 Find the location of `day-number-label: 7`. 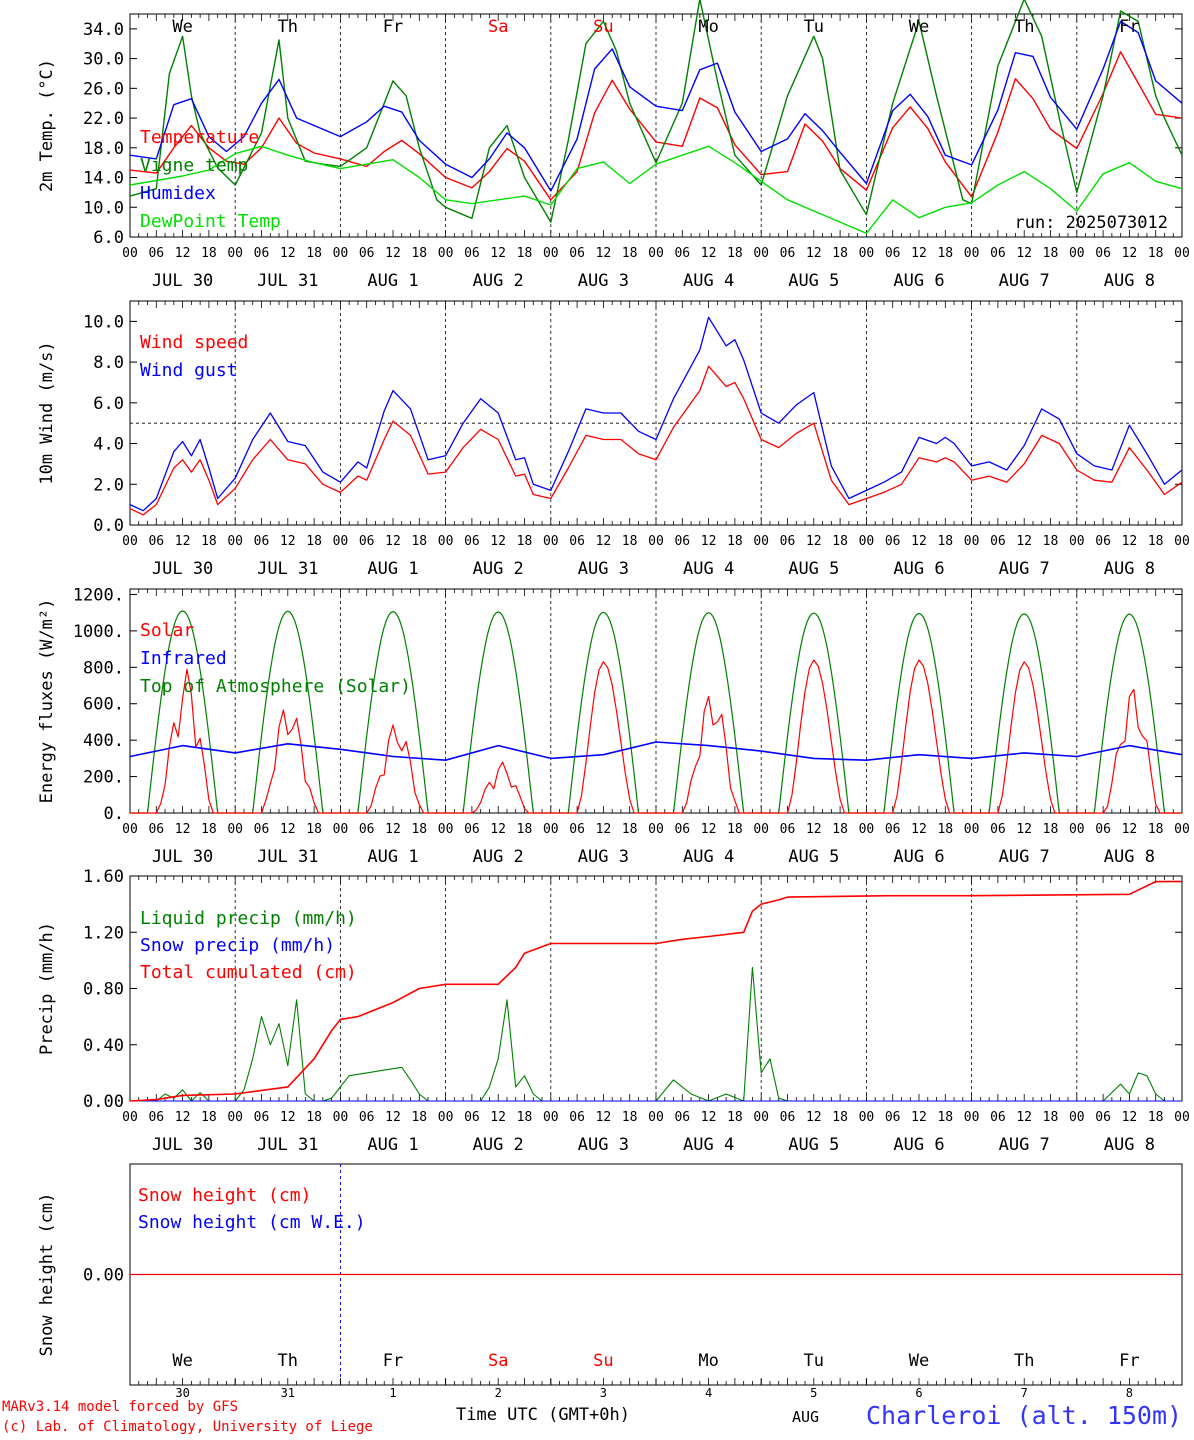

day-number-label: 7 is located at coordinates (1024, 1393).